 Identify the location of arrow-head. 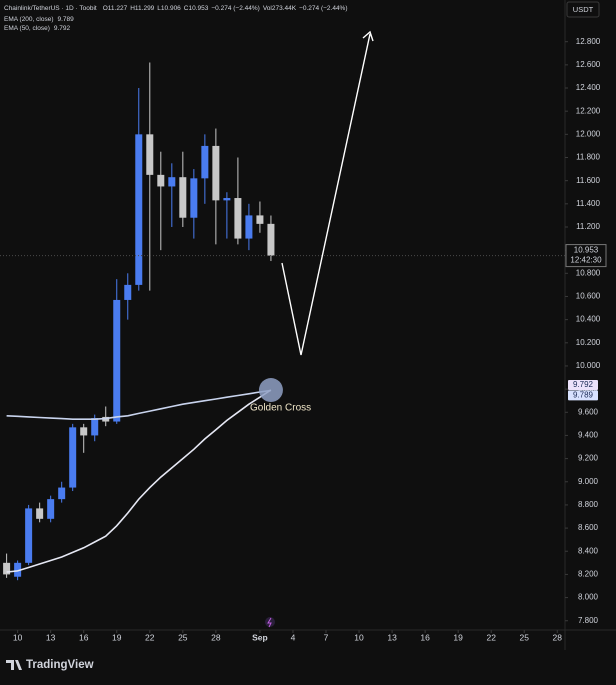
(368, 36).